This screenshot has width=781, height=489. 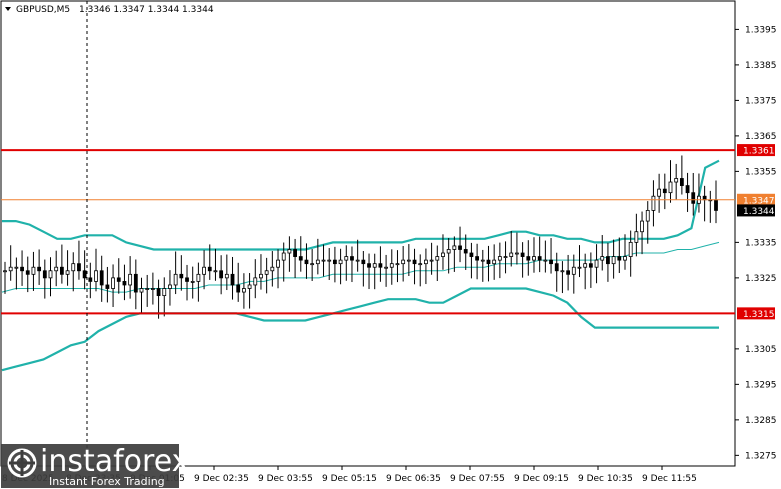 What do you see at coordinates (761, 66) in the screenshot?
I see `y-tick-label: 1.3385` at bounding box center [761, 66].